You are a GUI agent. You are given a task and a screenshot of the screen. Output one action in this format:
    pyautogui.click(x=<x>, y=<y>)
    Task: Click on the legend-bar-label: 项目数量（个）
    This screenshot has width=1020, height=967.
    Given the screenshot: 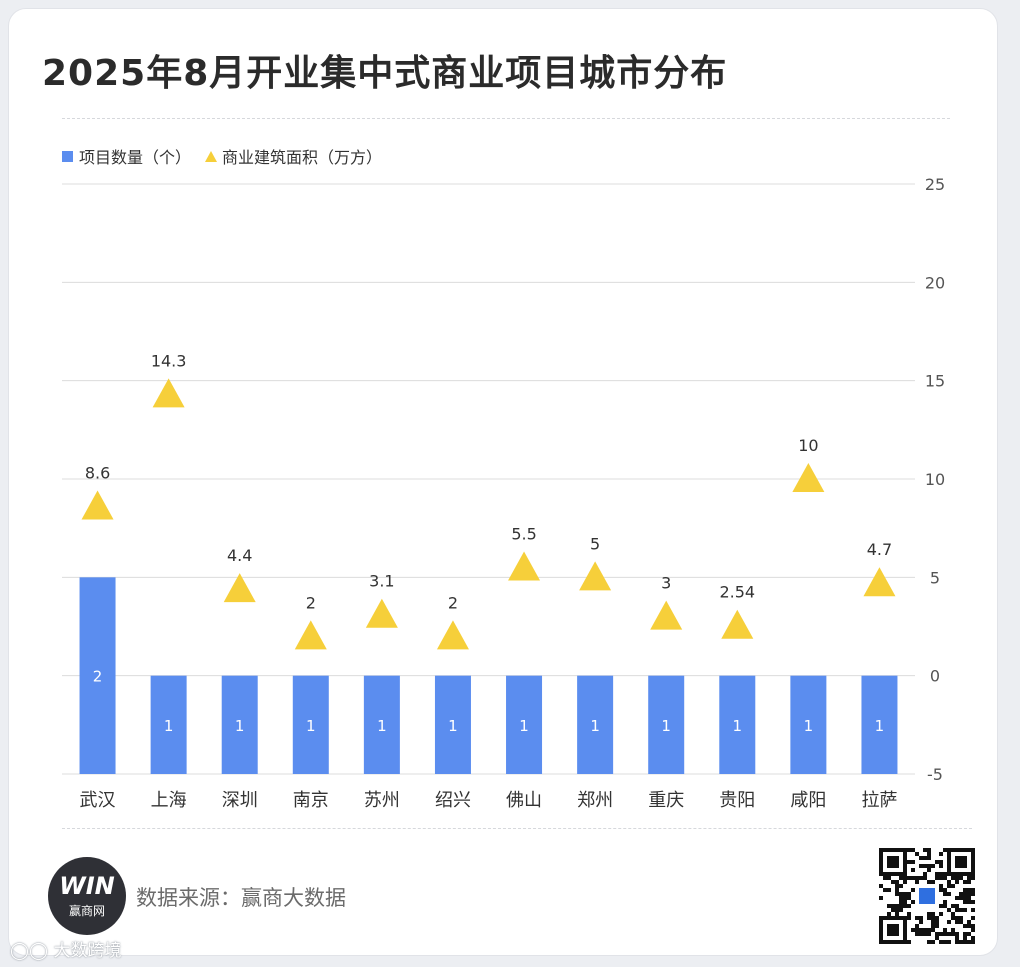 What is the action you would take?
    pyautogui.click(x=135, y=157)
    